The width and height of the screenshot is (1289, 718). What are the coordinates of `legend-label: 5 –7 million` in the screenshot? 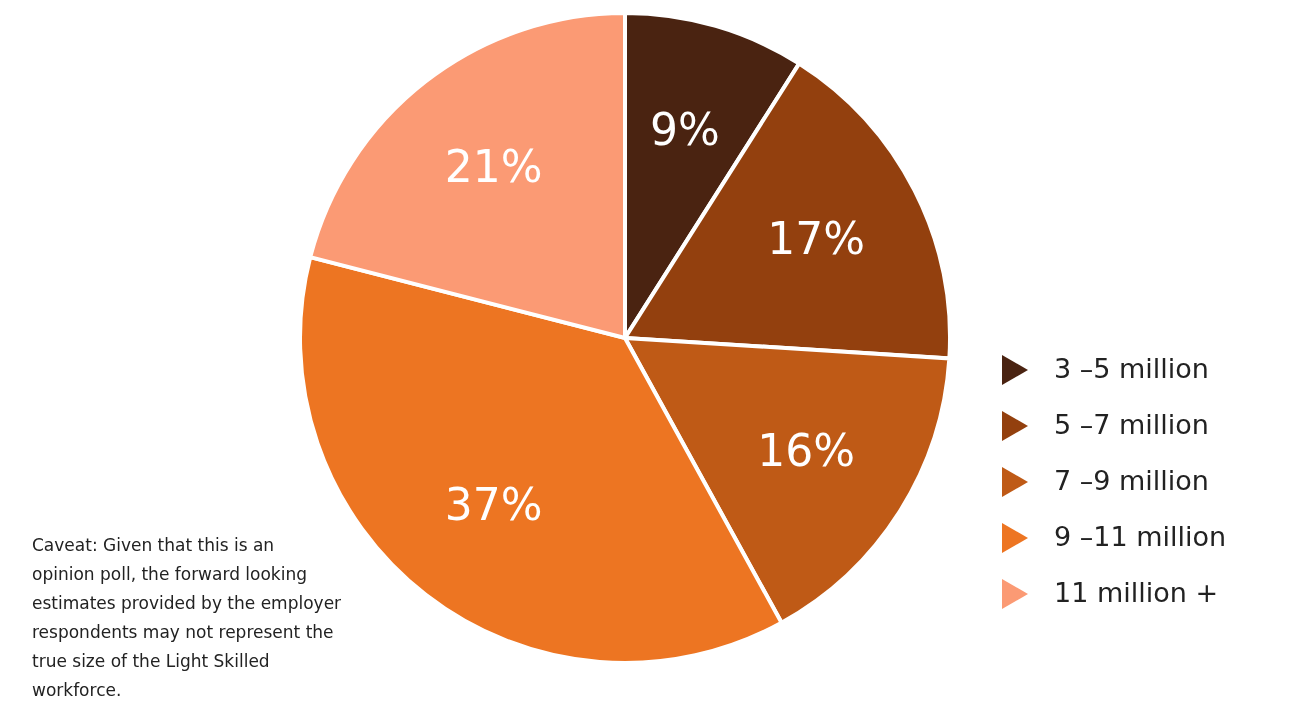 It's located at (1131, 424).